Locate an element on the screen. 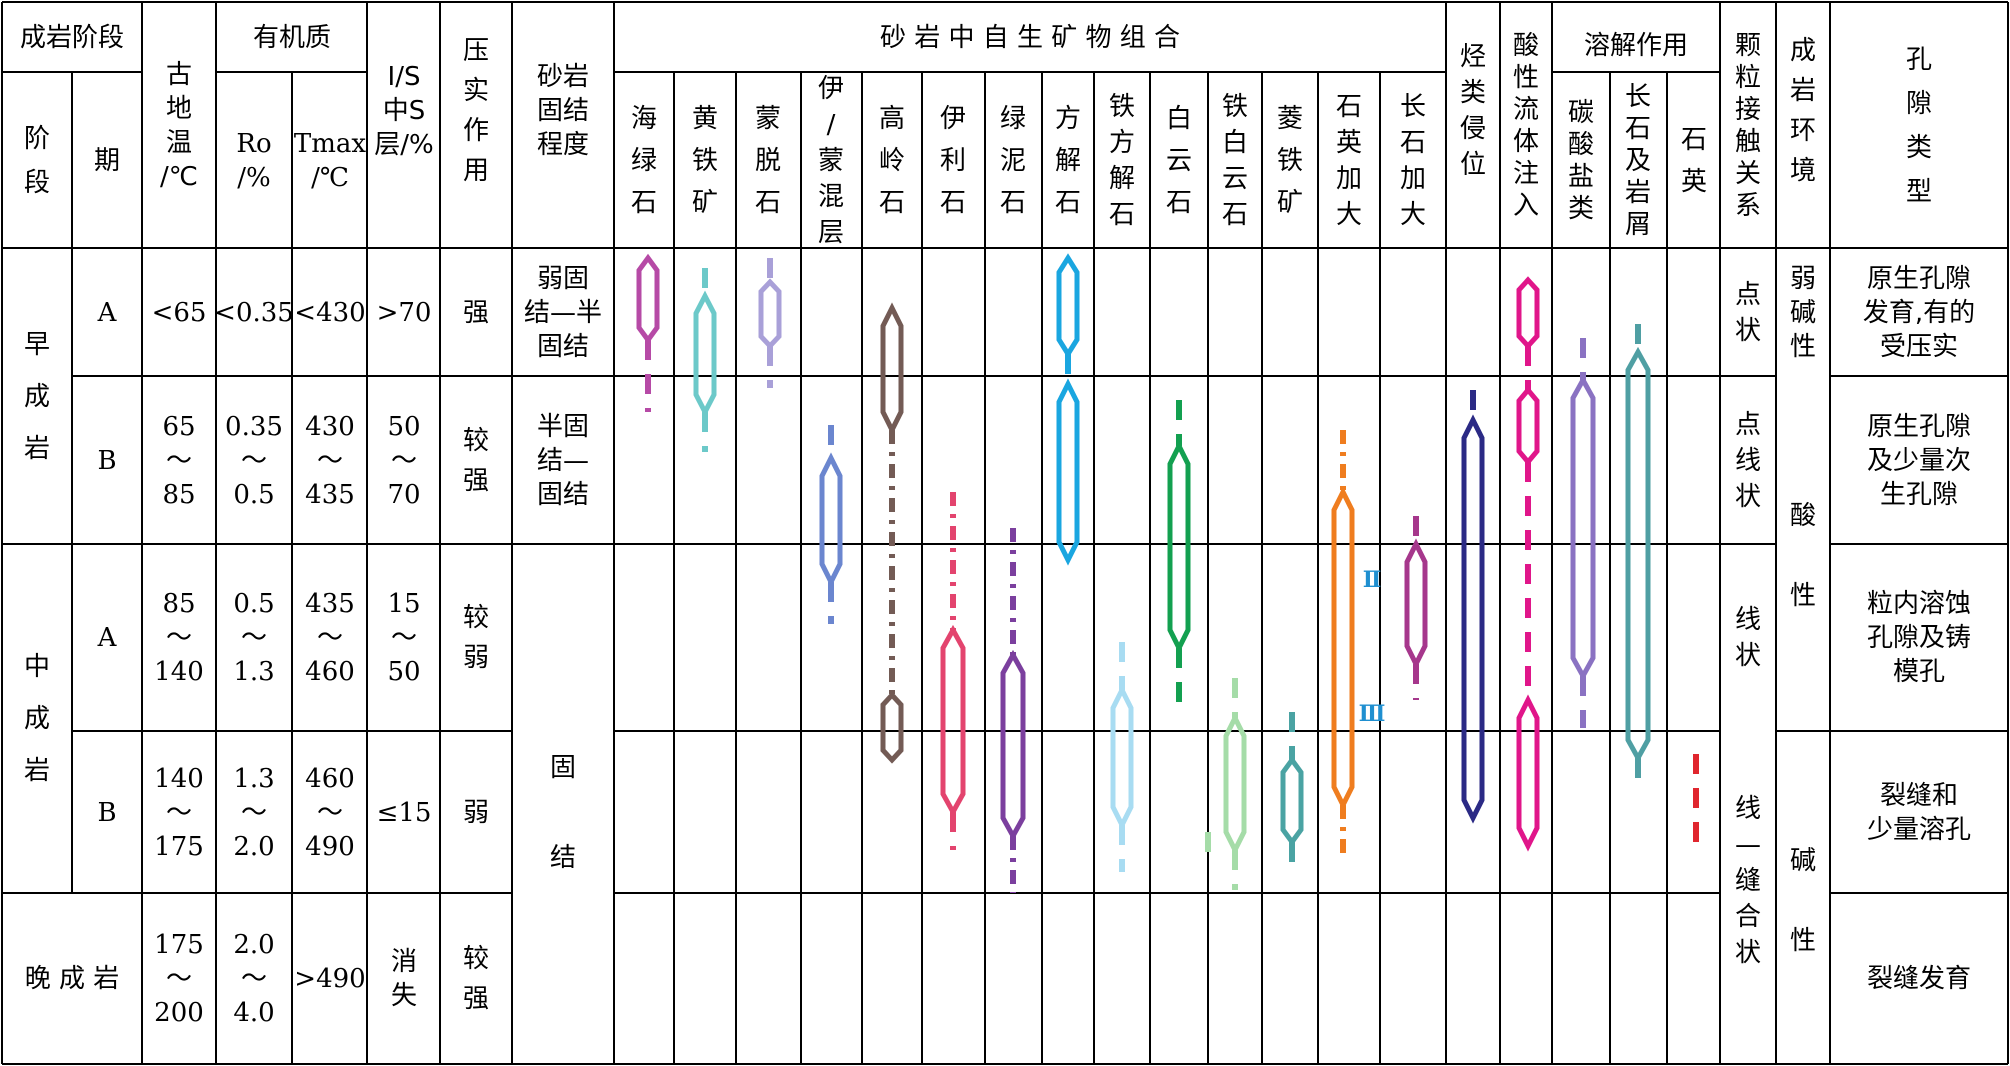  contact-cell: 线状 is located at coordinates (1748, 638).